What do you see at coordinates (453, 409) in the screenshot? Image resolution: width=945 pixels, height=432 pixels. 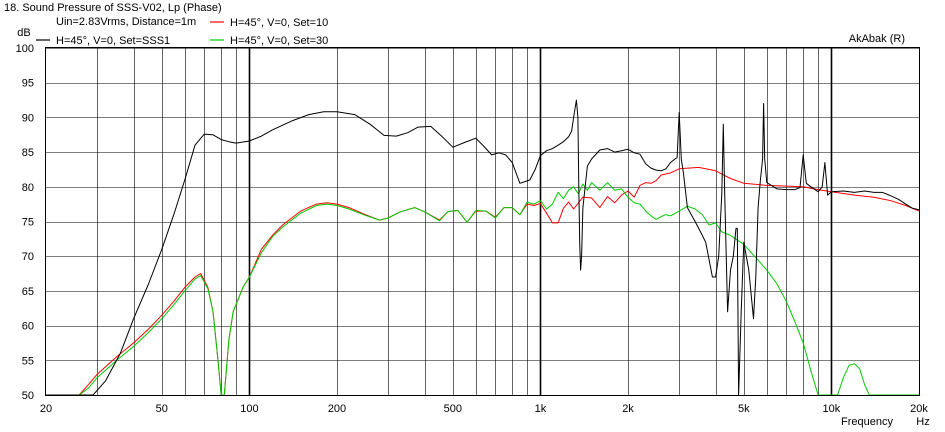 I see `x-tick-label: 500` at bounding box center [453, 409].